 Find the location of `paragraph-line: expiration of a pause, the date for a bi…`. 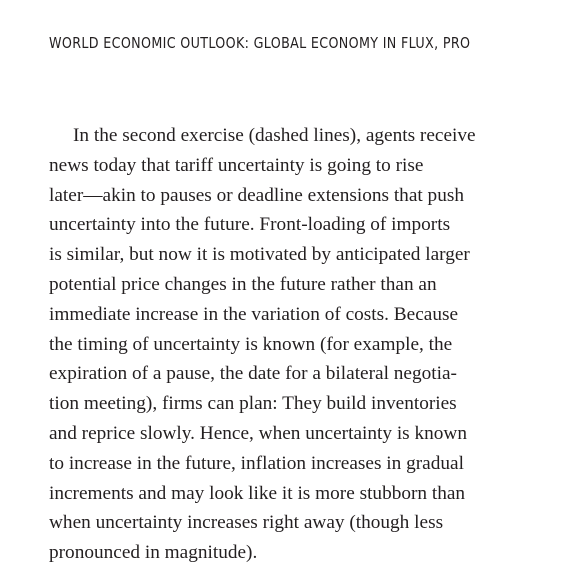

paragraph-line: expiration of a pause, the date for a bi… is located at coordinates (253, 374).